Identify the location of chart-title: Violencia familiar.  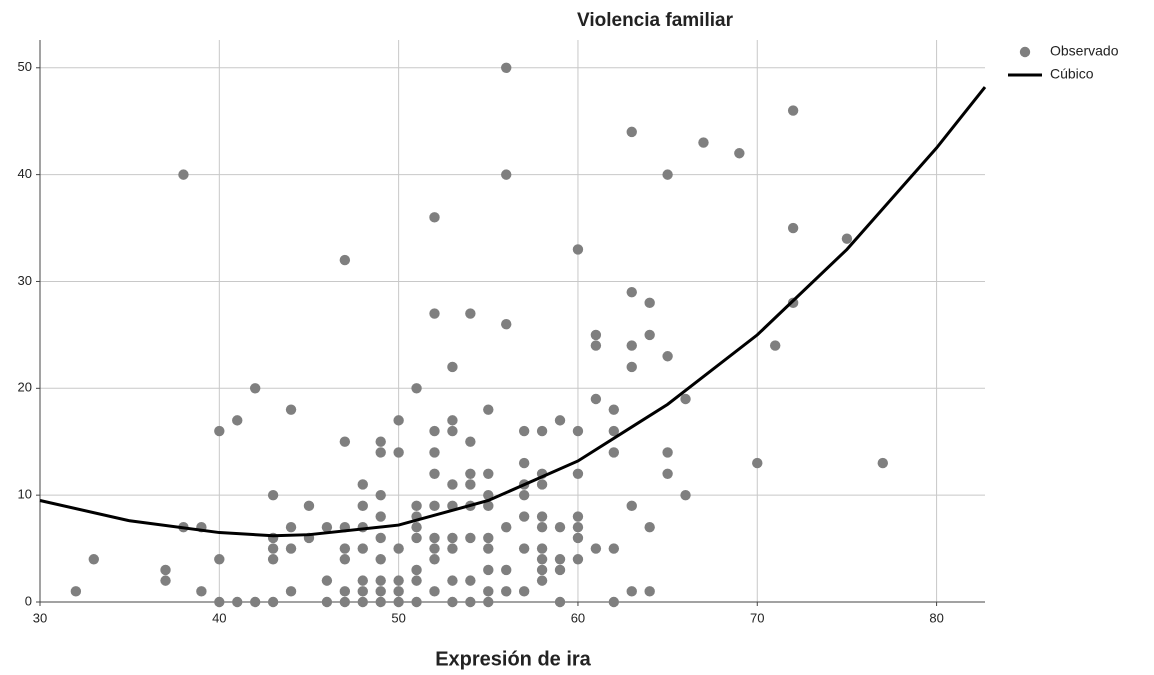
(655, 20).